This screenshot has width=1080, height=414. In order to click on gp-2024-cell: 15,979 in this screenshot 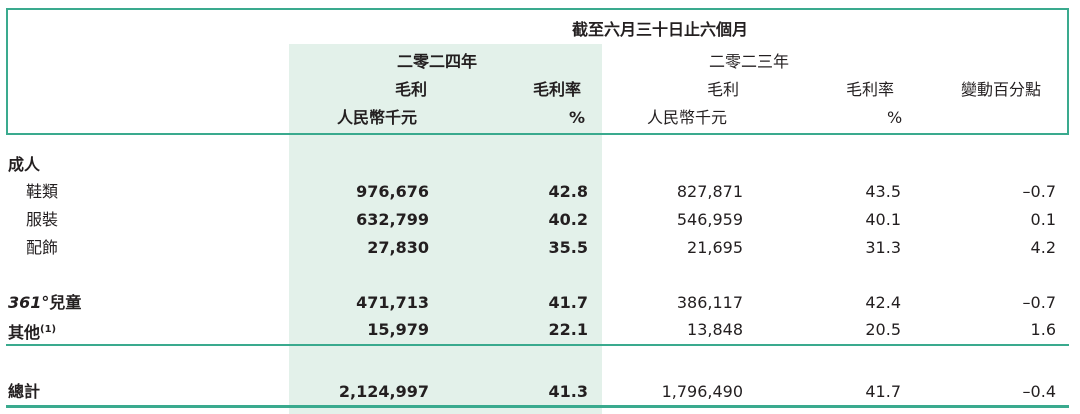, I will do `click(398, 329)`.